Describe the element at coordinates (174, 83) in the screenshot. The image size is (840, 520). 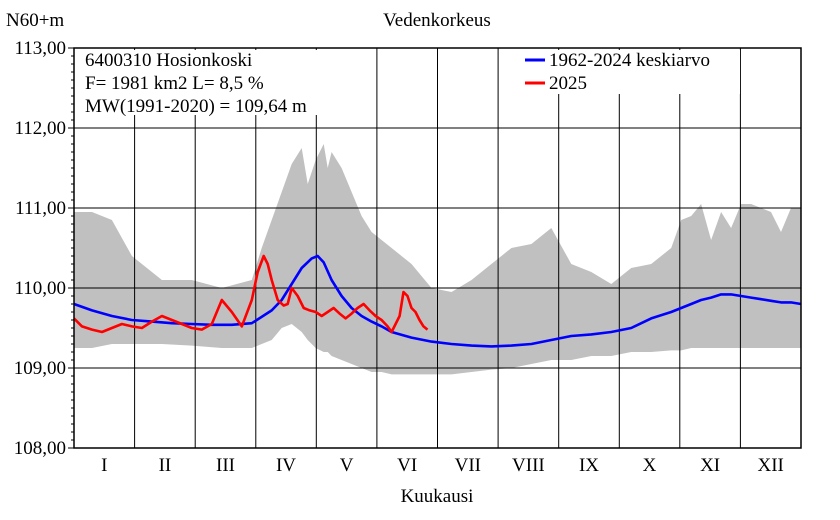
I see `area-label: F= 1981 km2 L= 8,5 %` at that location.